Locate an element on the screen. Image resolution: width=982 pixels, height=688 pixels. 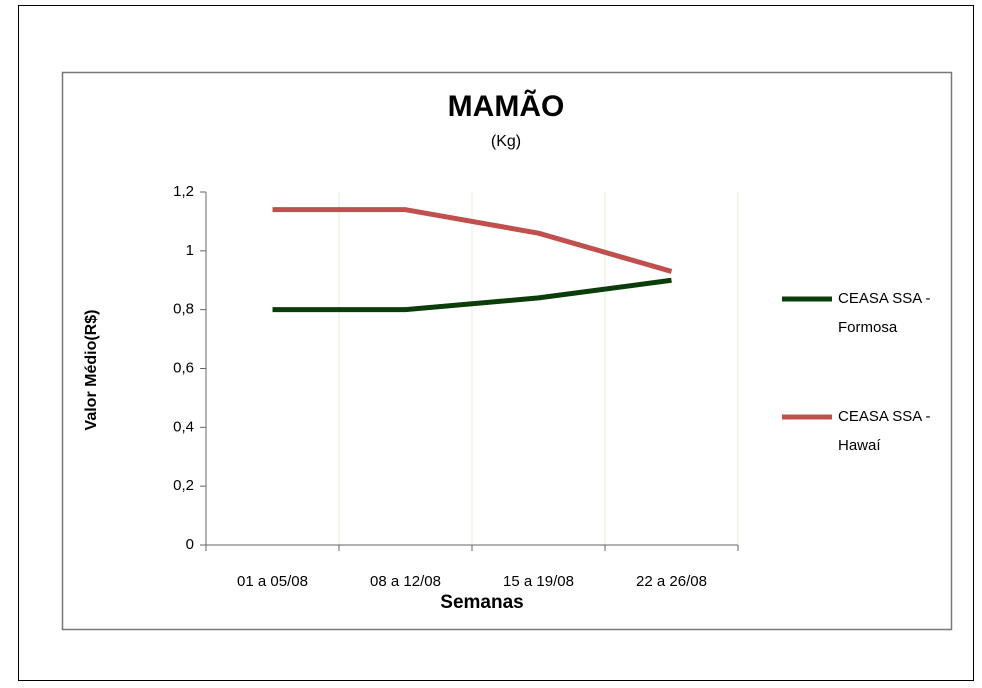
y-tick-label: 0,2 is located at coordinates (183, 485).